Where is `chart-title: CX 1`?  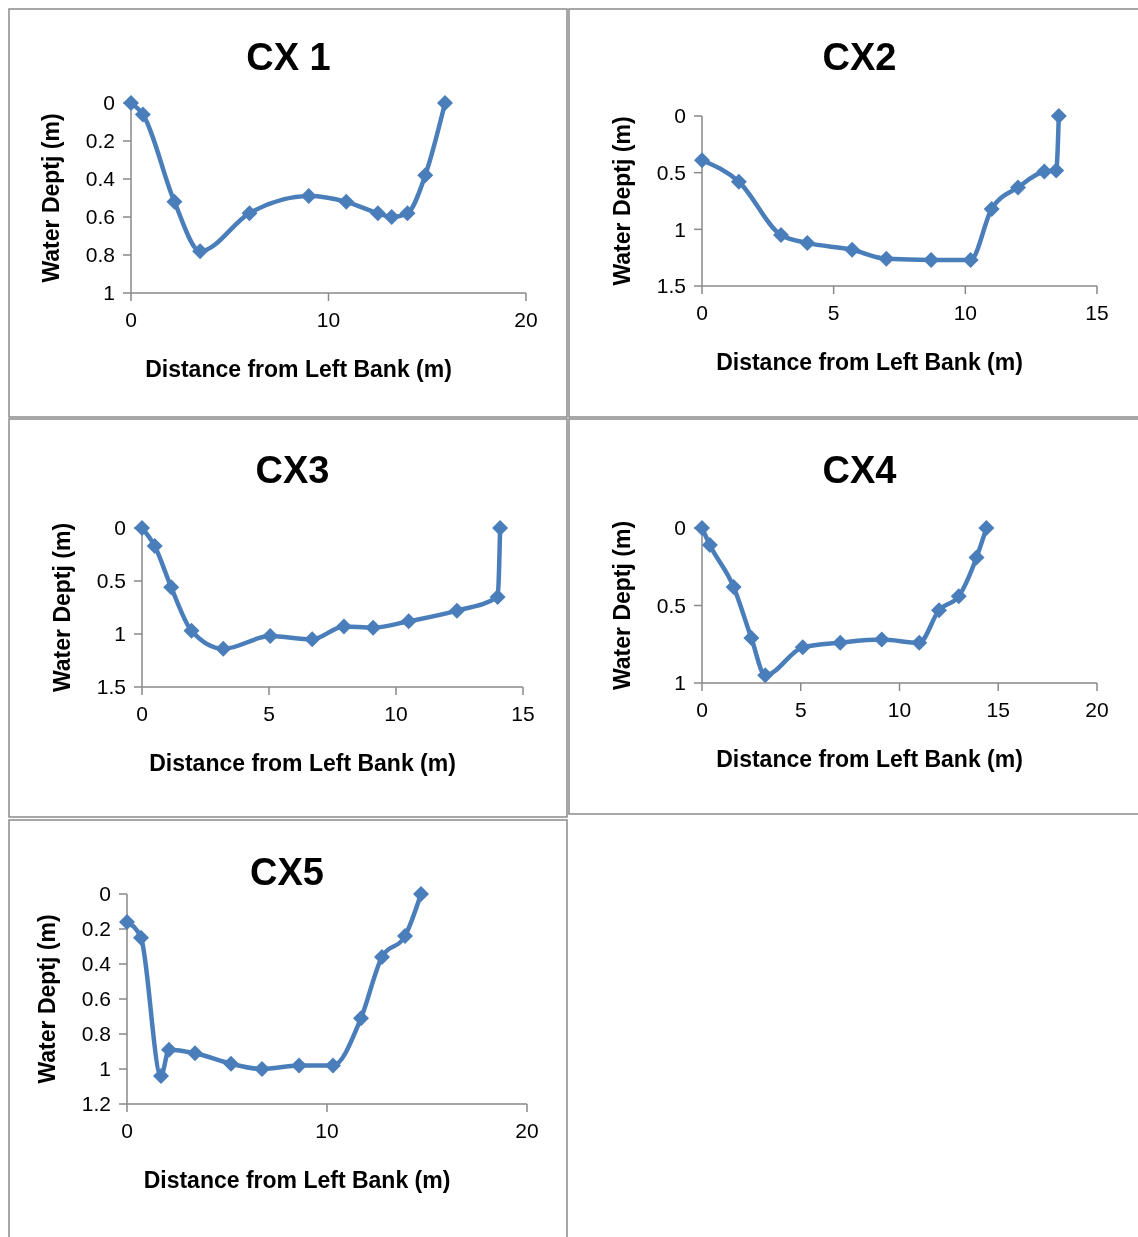 chart-title: CX 1 is located at coordinates (288, 57).